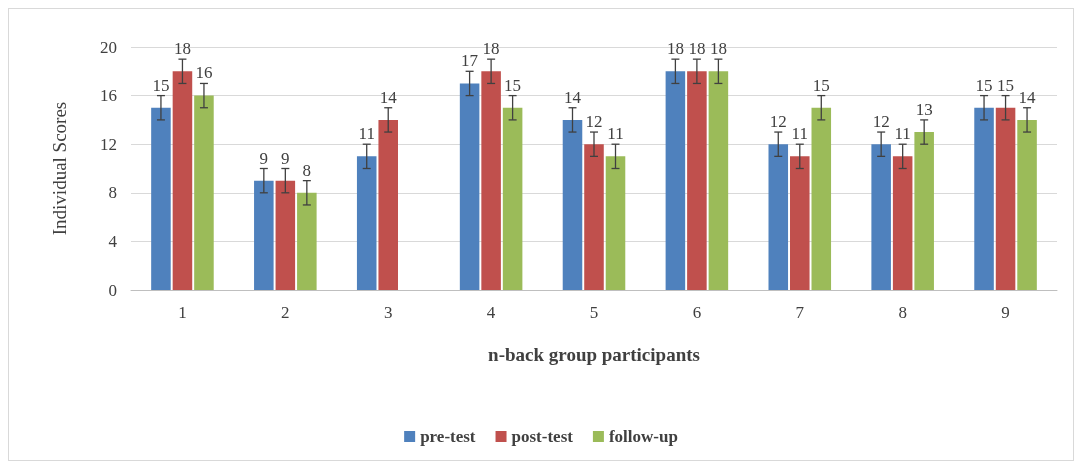 The image size is (1082, 469). I want to click on x-tick-label: 4, so click(491, 312).